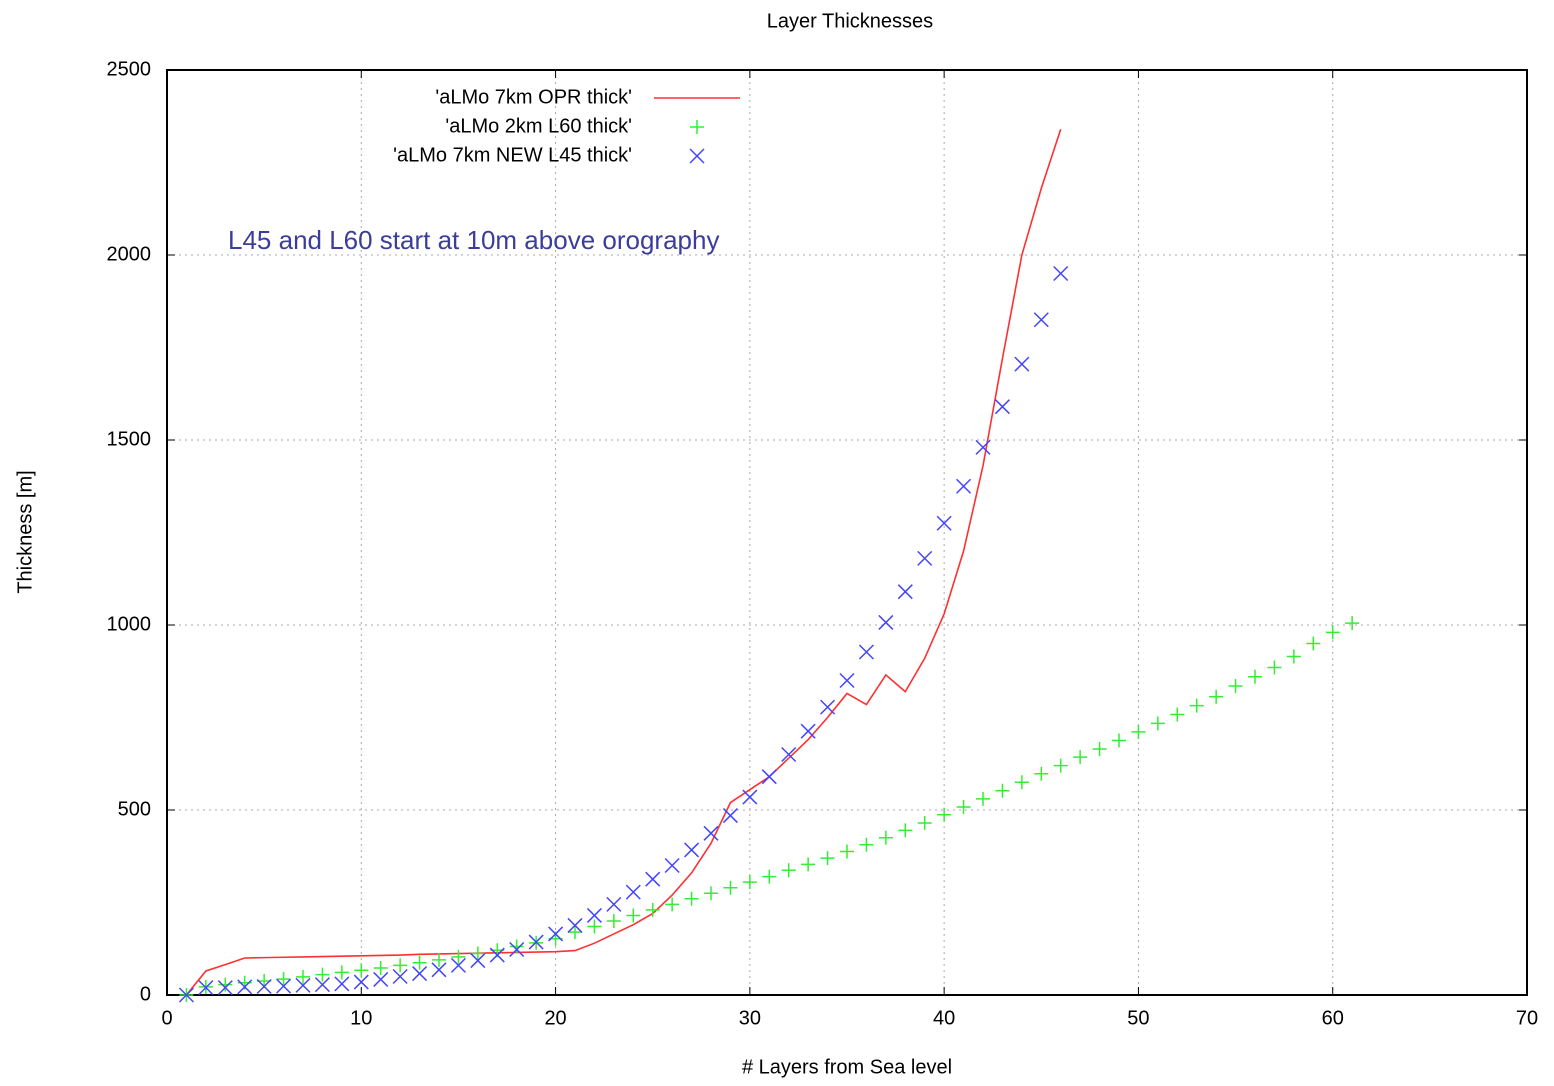 The image size is (1554, 1086). I want to click on x-tick-label: 50, so click(1138, 1018).